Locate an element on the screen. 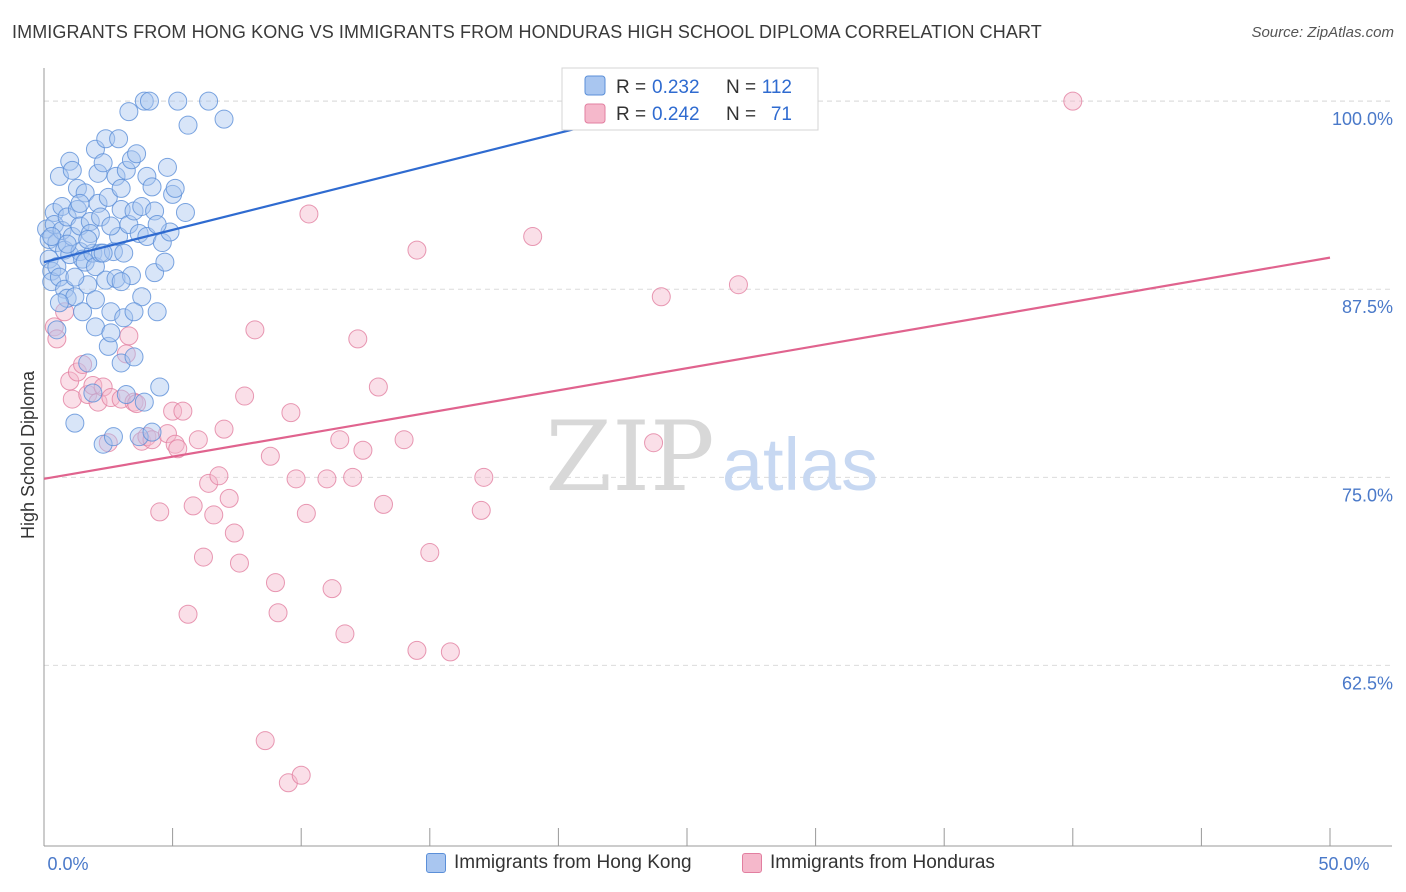 The height and width of the screenshot is (892, 1406). legend-label: Immigrants from Honduras is located at coordinates (882, 862).